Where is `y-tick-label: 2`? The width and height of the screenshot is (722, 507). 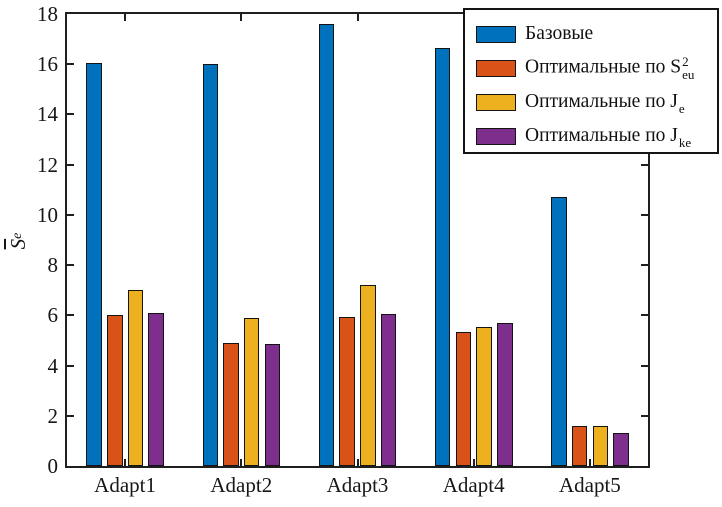 y-tick-label: 2 is located at coordinates (53, 415).